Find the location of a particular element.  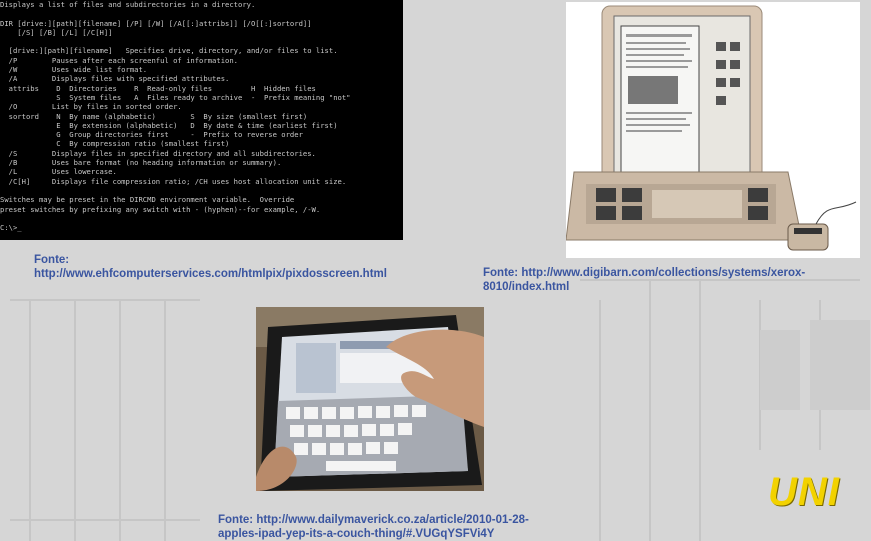

terminal-line: /O List by files in sorted order. is located at coordinates (91, 107).